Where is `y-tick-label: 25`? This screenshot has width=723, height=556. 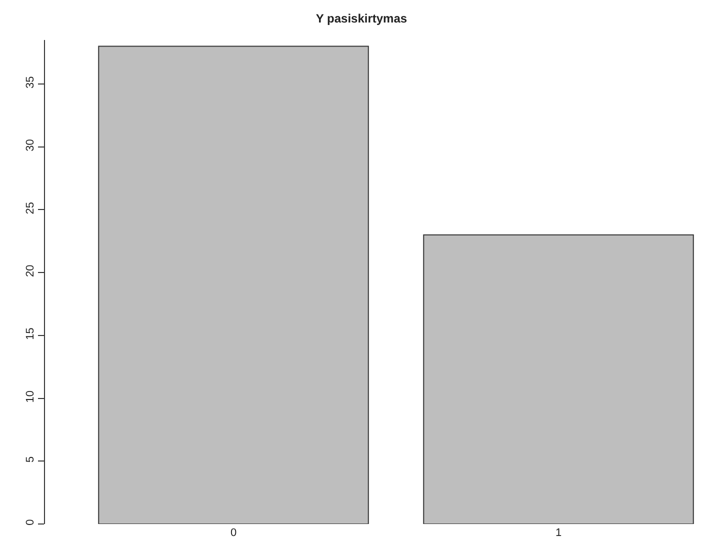
y-tick-label: 25 is located at coordinates (30, 208).